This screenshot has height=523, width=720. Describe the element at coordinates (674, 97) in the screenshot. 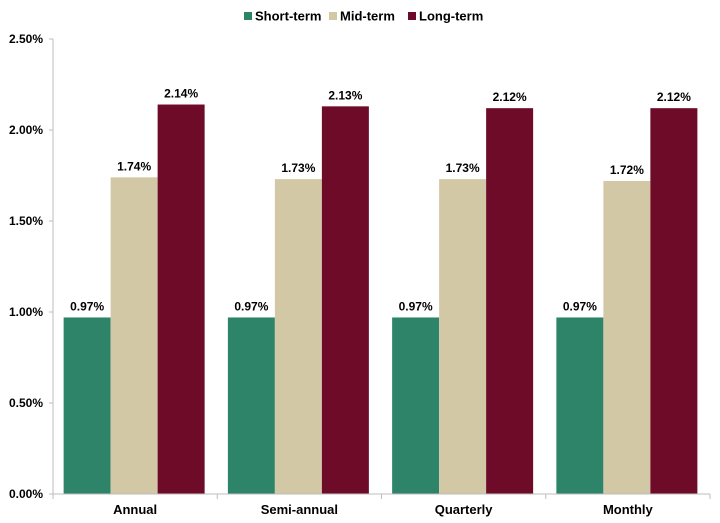

I see `data-label-long-term-monthly: 2.12%` at that location.